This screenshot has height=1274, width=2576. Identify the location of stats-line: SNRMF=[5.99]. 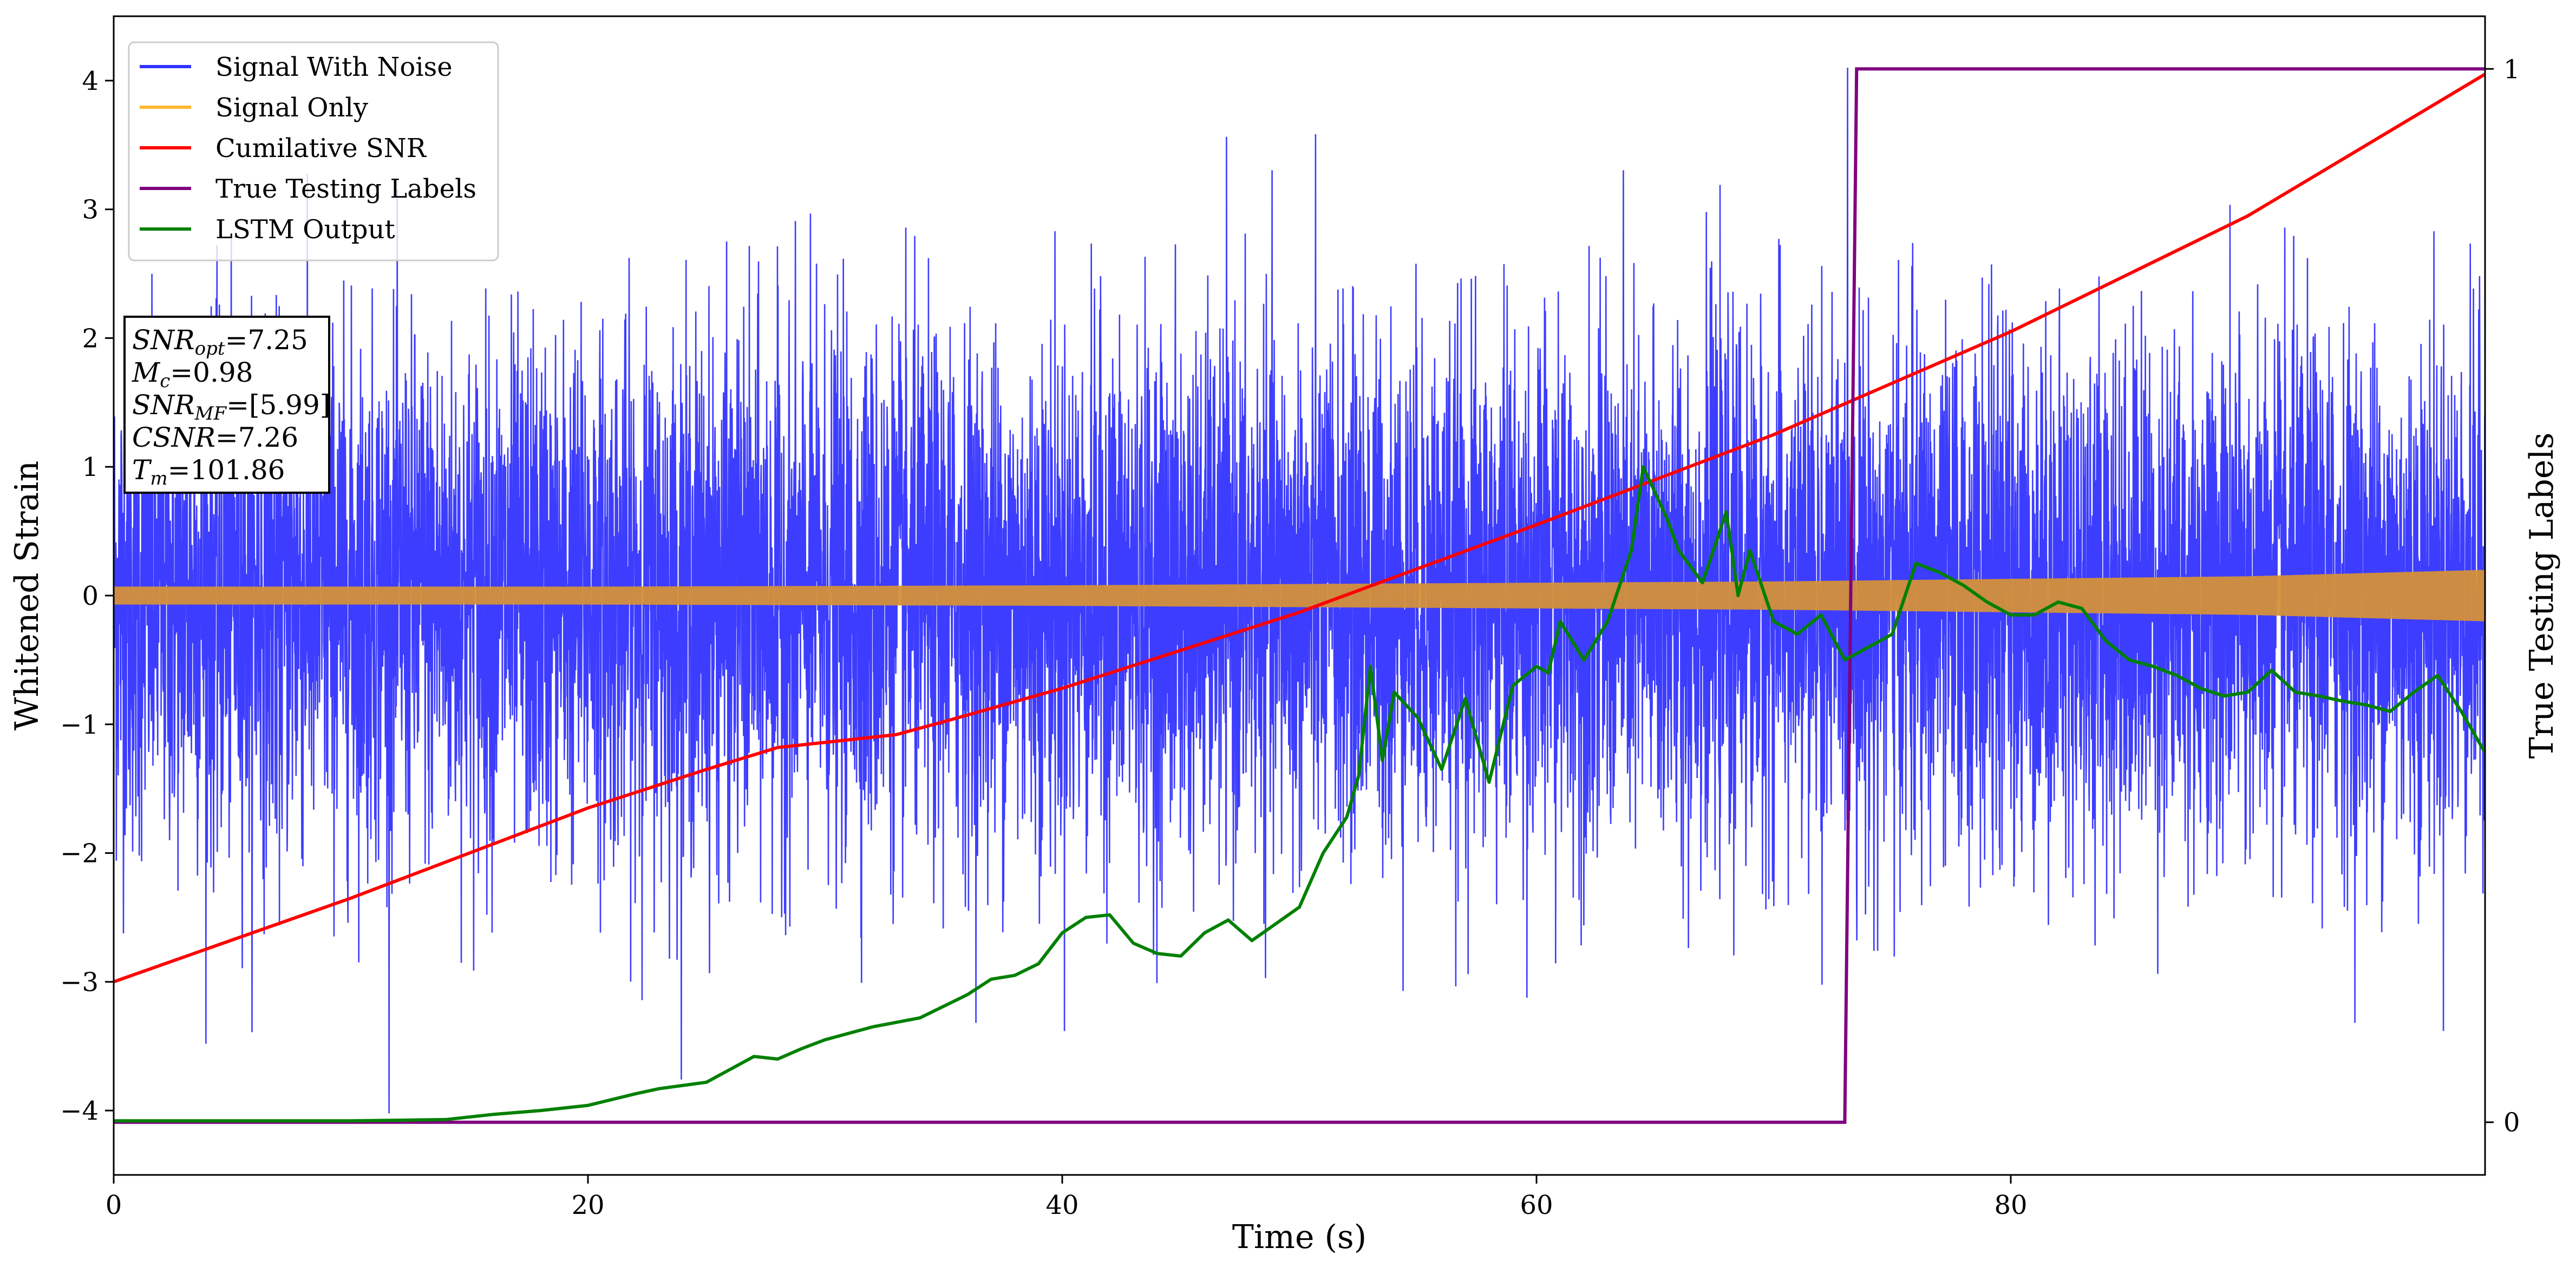
(231, 406).